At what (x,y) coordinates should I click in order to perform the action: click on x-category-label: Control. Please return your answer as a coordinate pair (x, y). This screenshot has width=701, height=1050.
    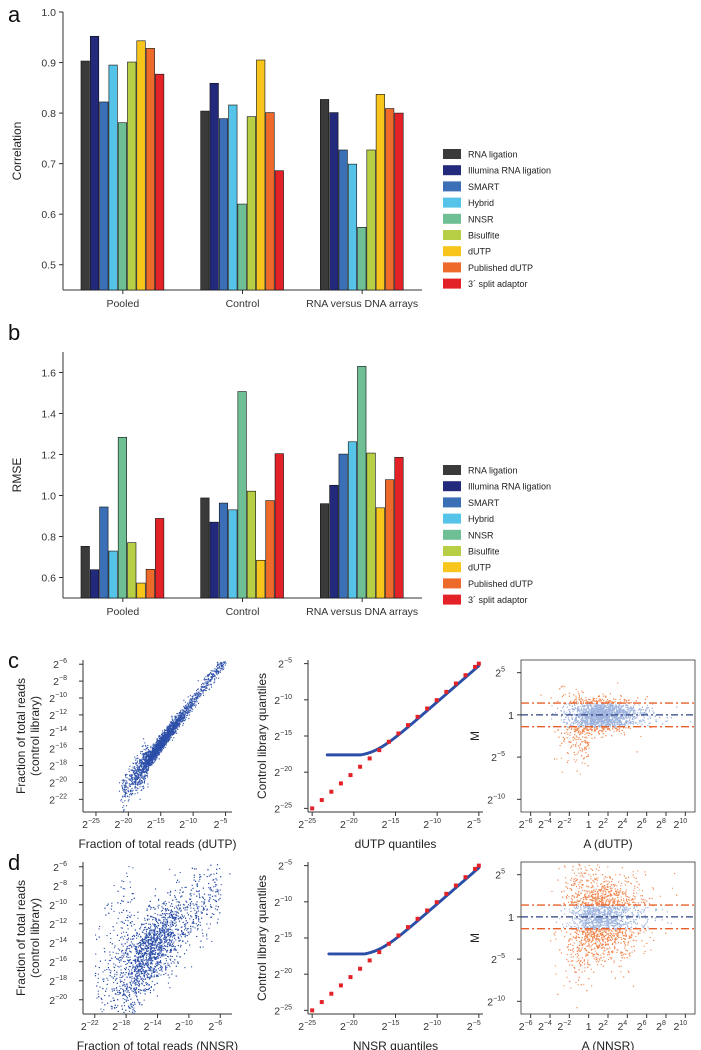
    Looking at the image, I should click on (243, 612).